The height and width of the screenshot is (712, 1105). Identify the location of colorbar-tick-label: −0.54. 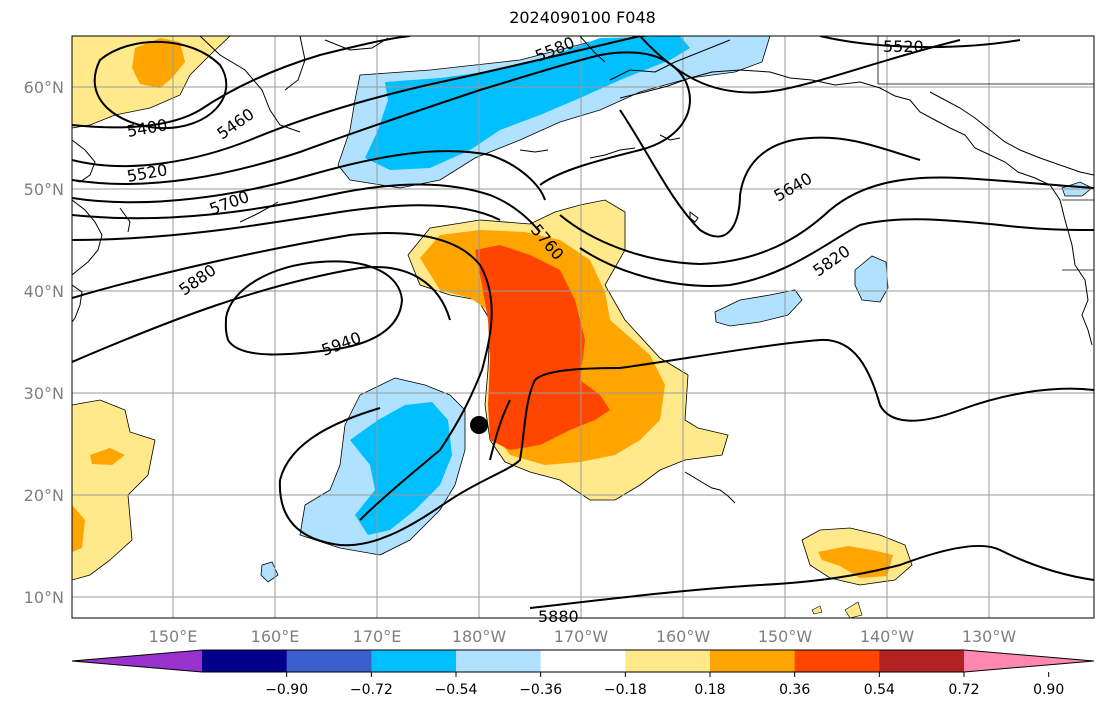
(456, 690).